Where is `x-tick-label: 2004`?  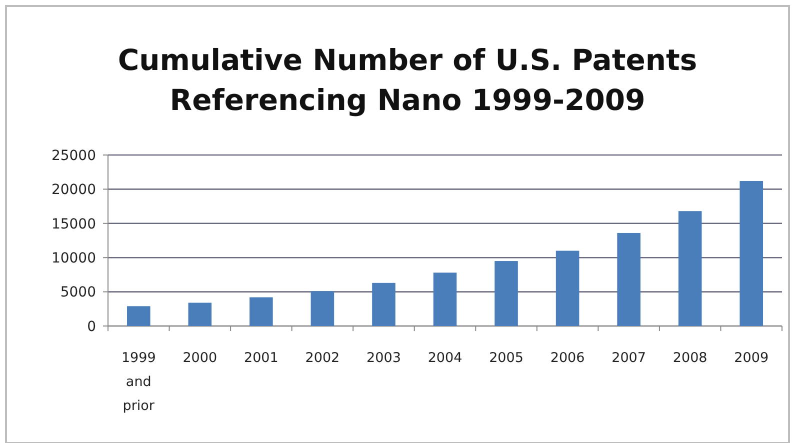
x-tick-label: 2004 is located at coordinates (445, 358).